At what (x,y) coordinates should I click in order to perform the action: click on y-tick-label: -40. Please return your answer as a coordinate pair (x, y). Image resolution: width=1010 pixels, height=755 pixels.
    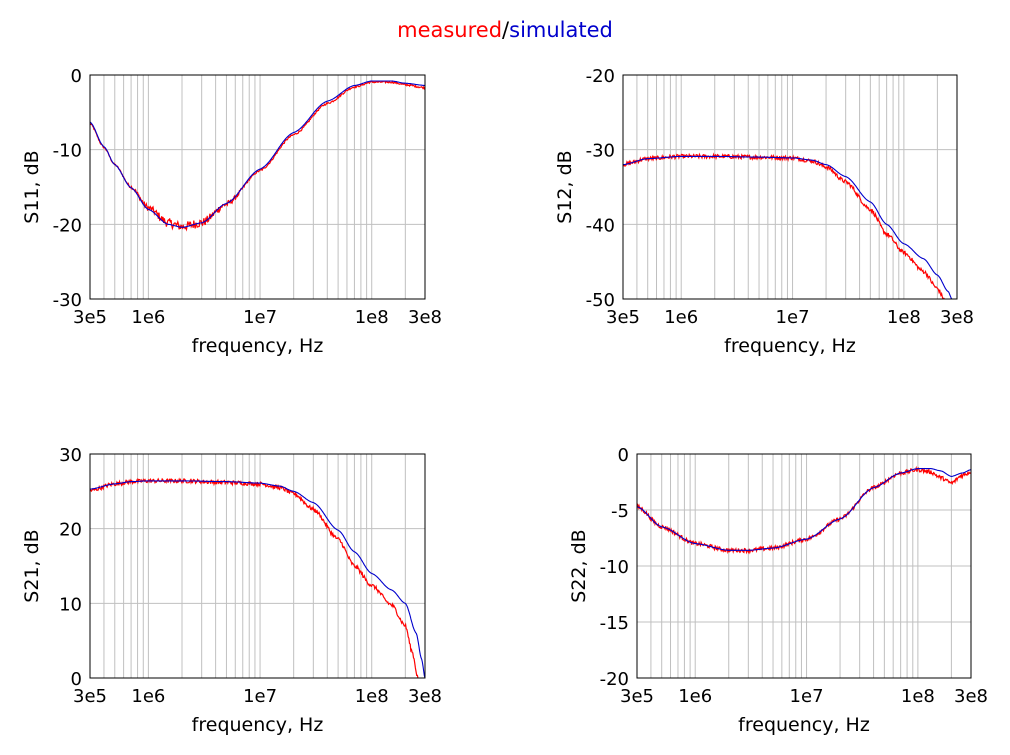
    Looking at the image, I should click on (600, 225).